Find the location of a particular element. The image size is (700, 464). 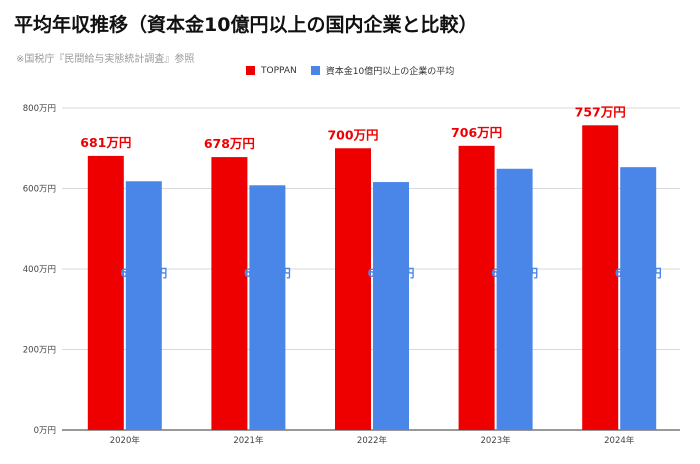

chart-legend: TOPPAN 資本金10億円以上の企業の平均 is located at coordinates (357, 70).